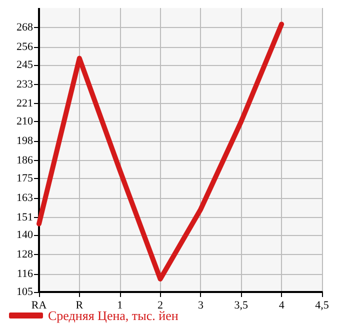 The image size is (345, 335). Describe the element at coordinates (25, 141) in the screenshot. I see `y-tick-label: 198` at that location.